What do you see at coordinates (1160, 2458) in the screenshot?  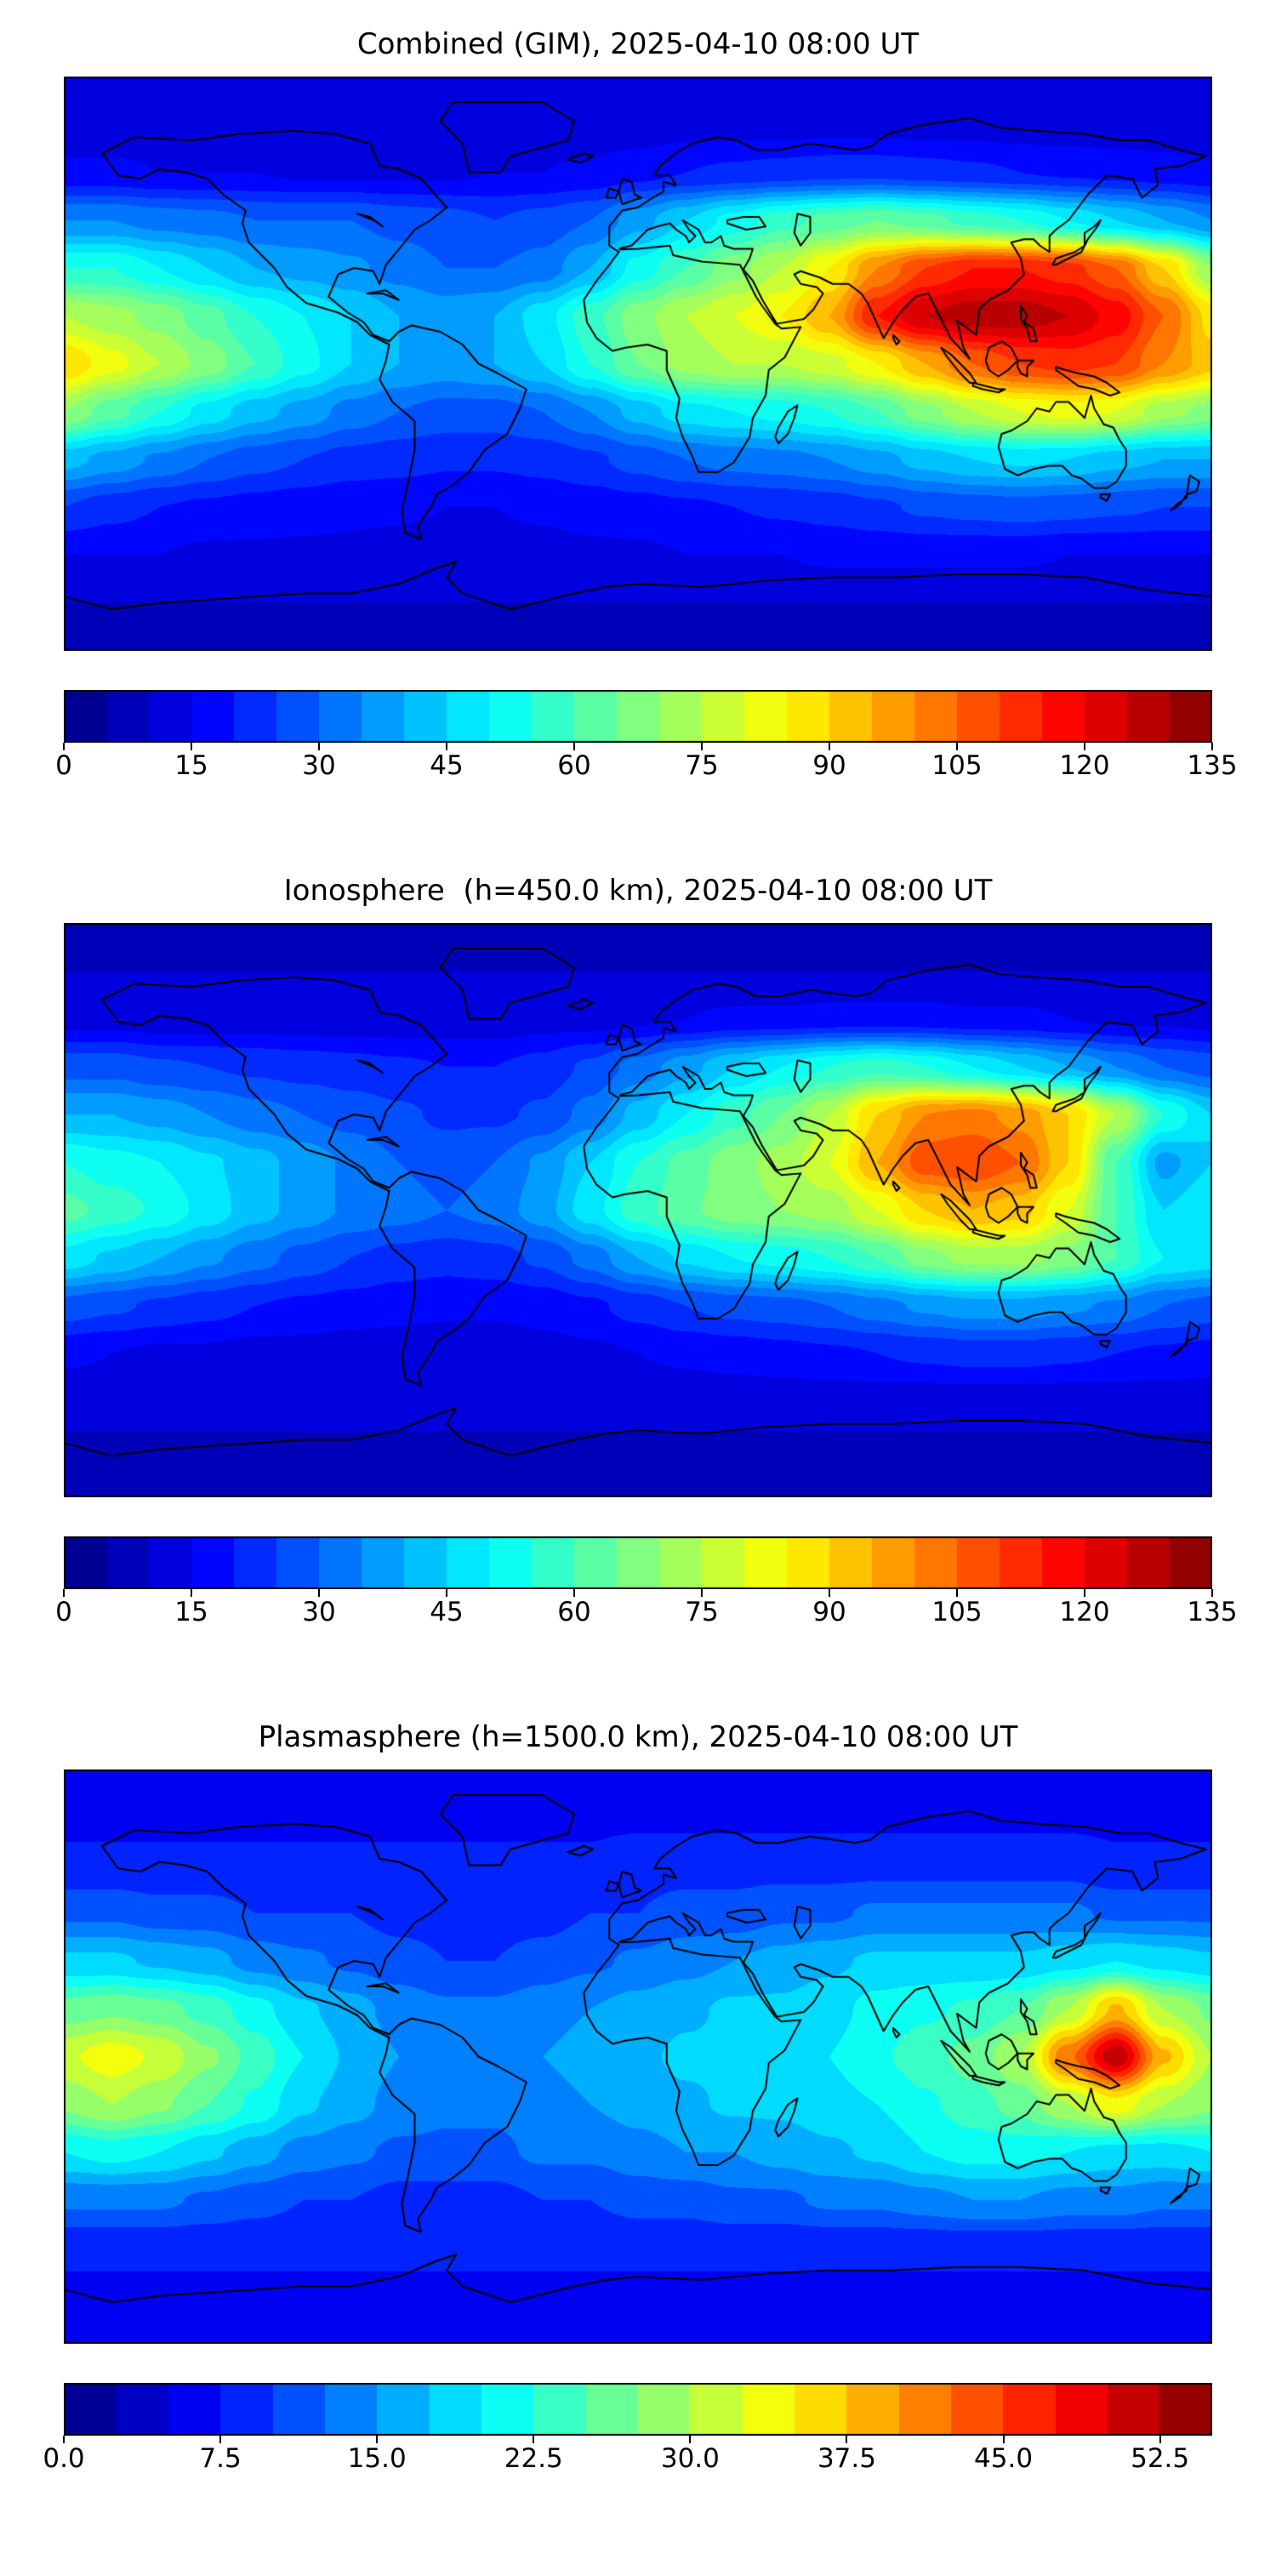 I see `colorbar-tick-label: 52.5` at bounding box center [1160, 2458].